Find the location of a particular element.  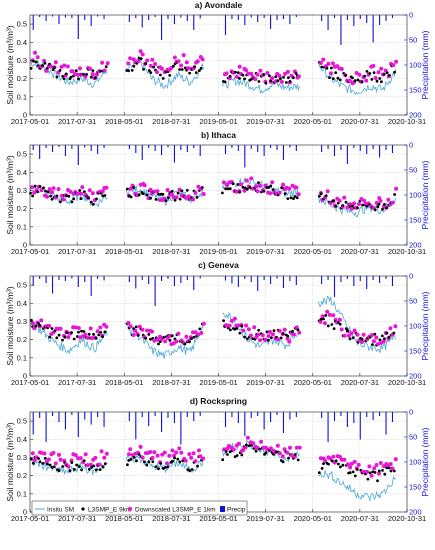

y2-tick-label: 0 is located at coordinates (411, 145).